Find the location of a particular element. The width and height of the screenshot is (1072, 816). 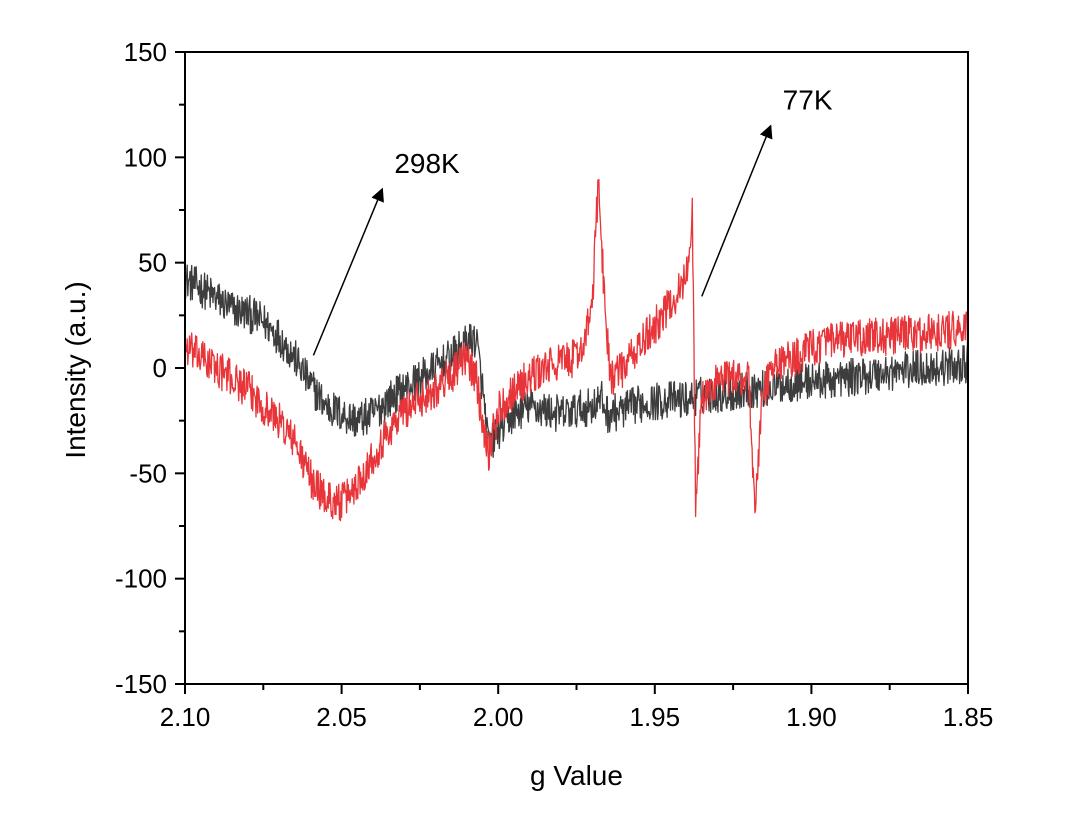

y-tick-label: 100 is located at coordinates (145, 157).